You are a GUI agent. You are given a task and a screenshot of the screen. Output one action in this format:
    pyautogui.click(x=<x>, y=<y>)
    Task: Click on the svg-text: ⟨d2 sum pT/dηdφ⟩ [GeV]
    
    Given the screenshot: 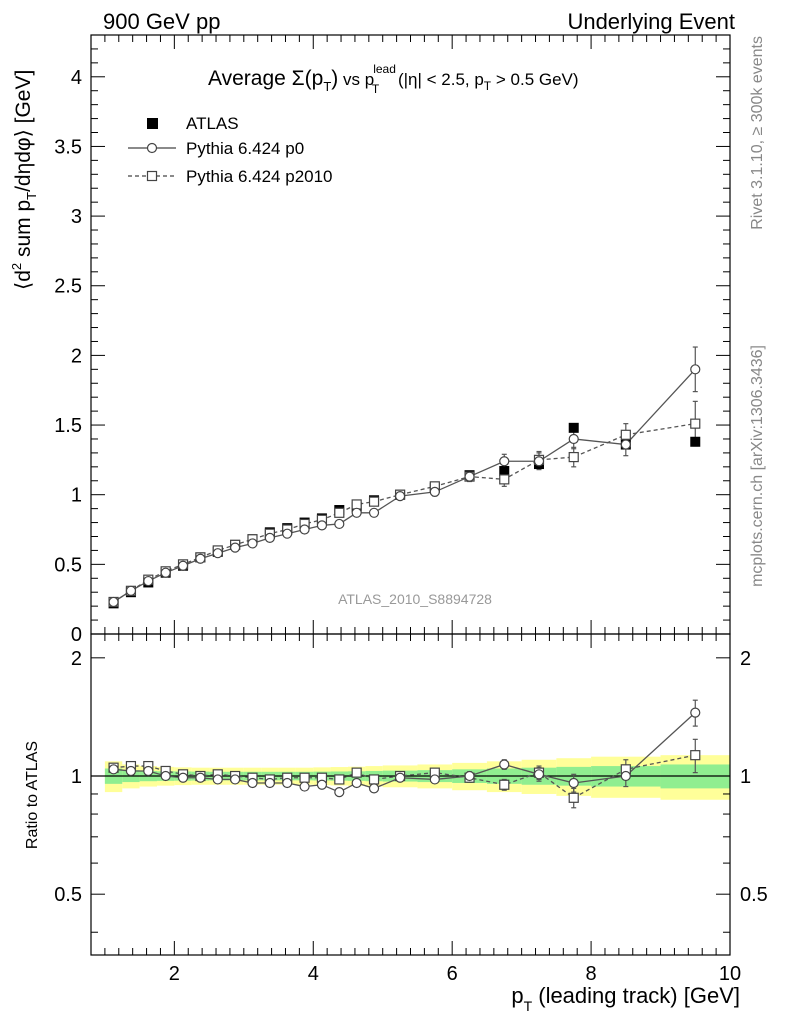 What is the action you would take?
    pyautogui.click(x=24, y=180)
    